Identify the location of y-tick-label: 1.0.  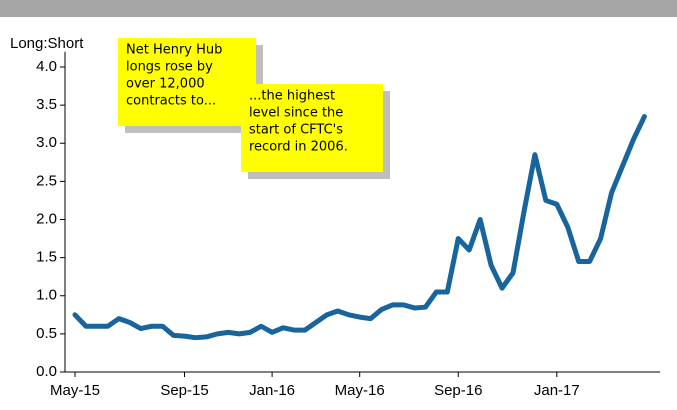
(46, 295).